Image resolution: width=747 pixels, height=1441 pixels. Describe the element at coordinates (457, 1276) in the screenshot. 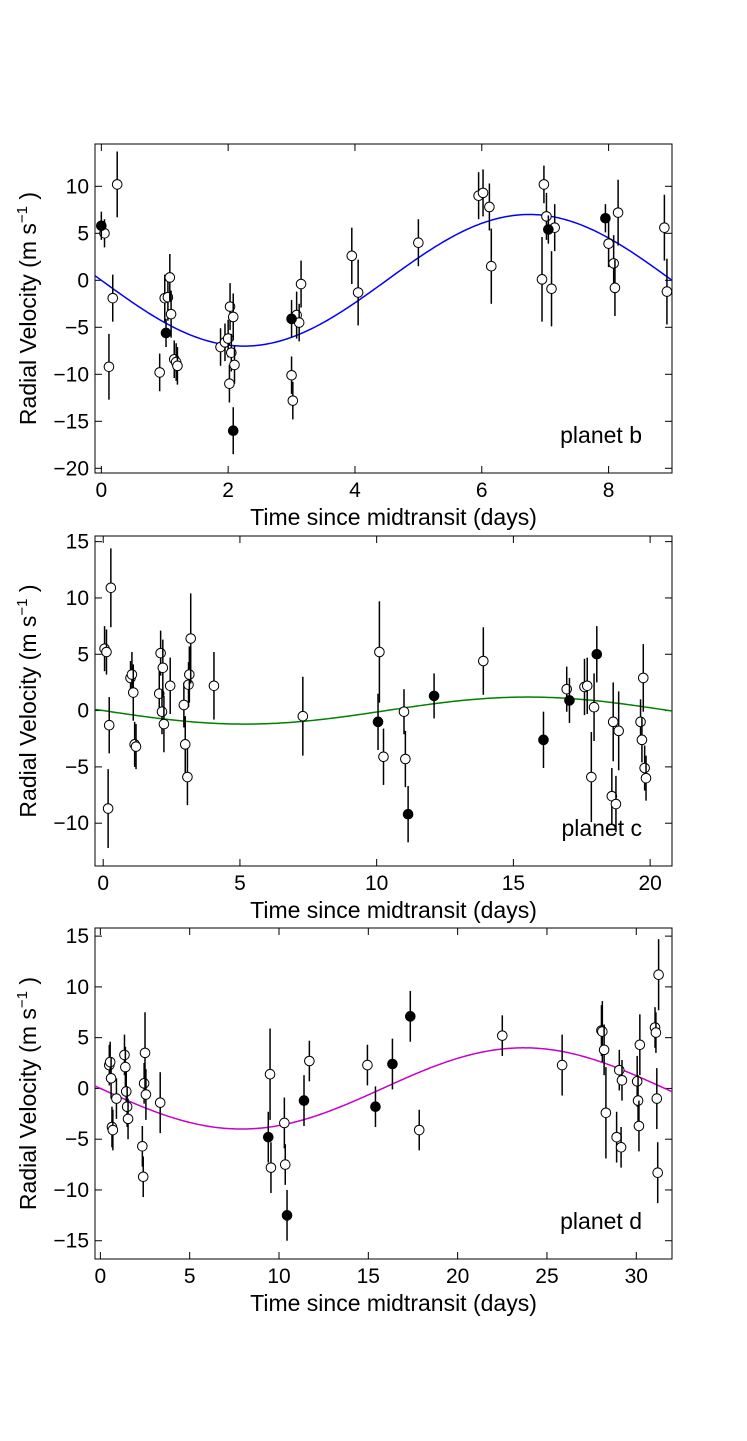

I see `x-tick-label: 20` at that location.